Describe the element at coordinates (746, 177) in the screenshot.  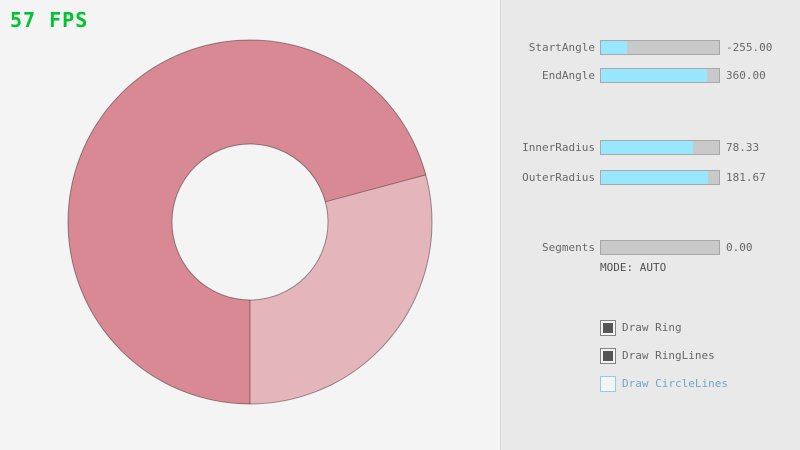
I see `outerradius-value: 181.67` at that location.